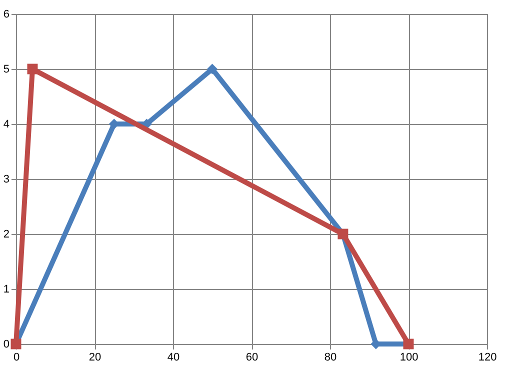 Image resolution: width=517 pixels, height=366 pixels. What do you see at coordinates (6, 290) in the screenshot?
I see `y-tick-label: 1` at bounding box center [6, 290].